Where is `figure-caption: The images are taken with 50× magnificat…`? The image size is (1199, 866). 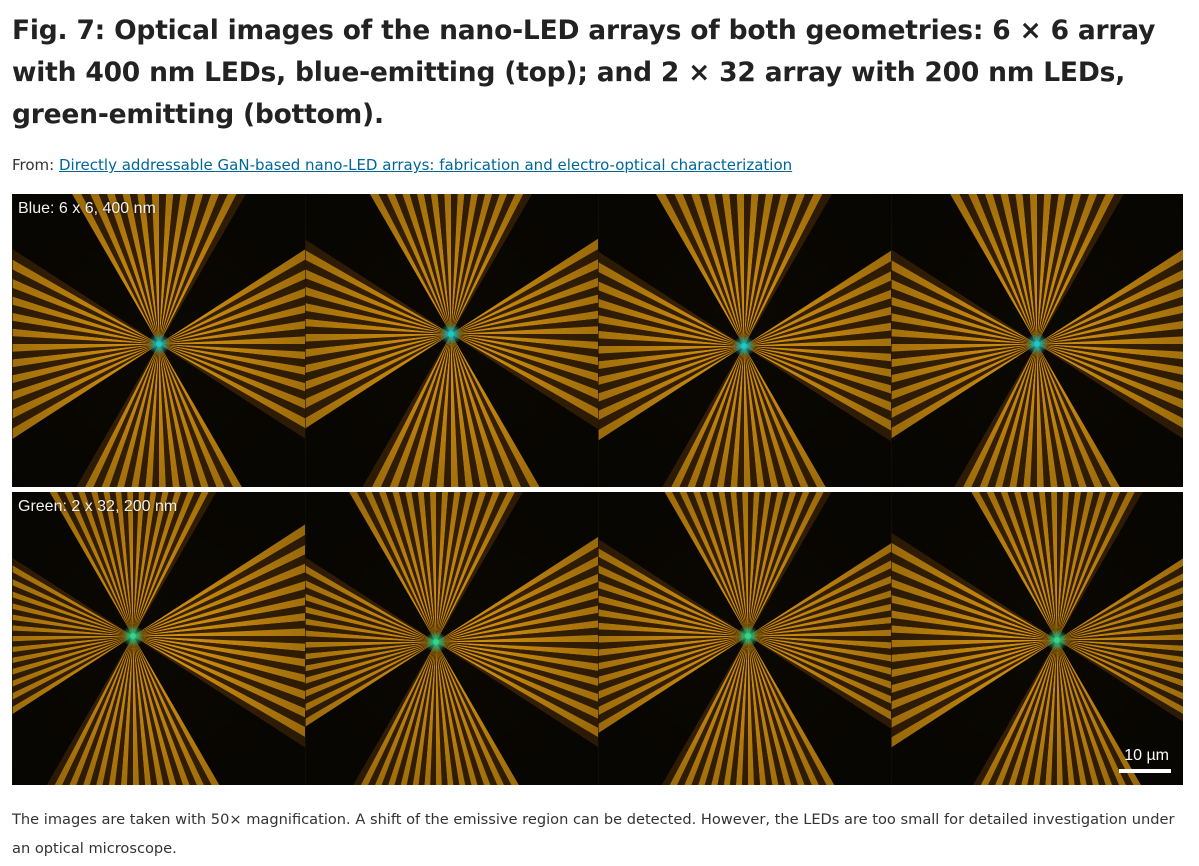 figure-caption: The images are taken with 50× magnificat… is located at coordinates (593, 834).